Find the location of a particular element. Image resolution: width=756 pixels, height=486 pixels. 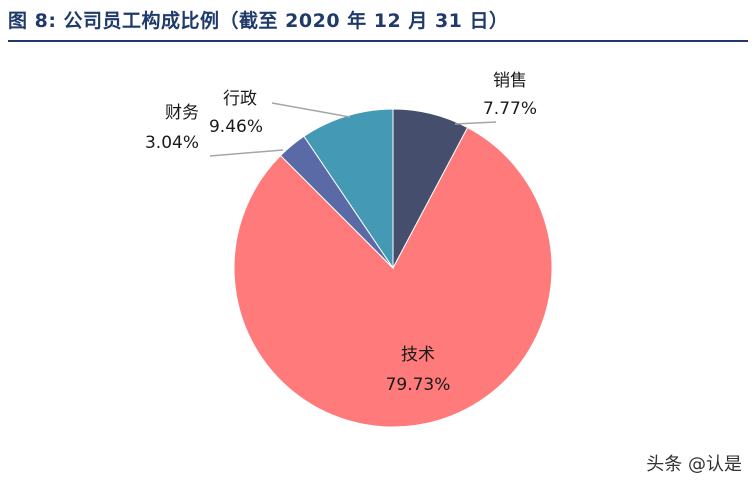

slice-percent-label-3: 9.46% is located at coordinates (236, 127).